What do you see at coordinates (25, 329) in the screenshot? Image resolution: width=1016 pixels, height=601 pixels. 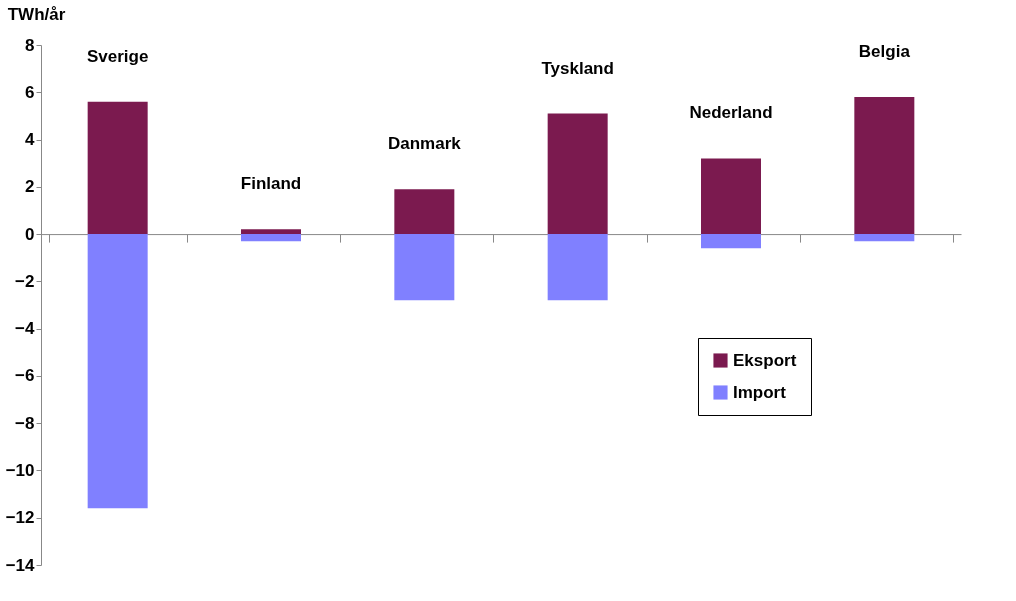 I see `y-tick-label: −4` at bounding box center [25, 329].